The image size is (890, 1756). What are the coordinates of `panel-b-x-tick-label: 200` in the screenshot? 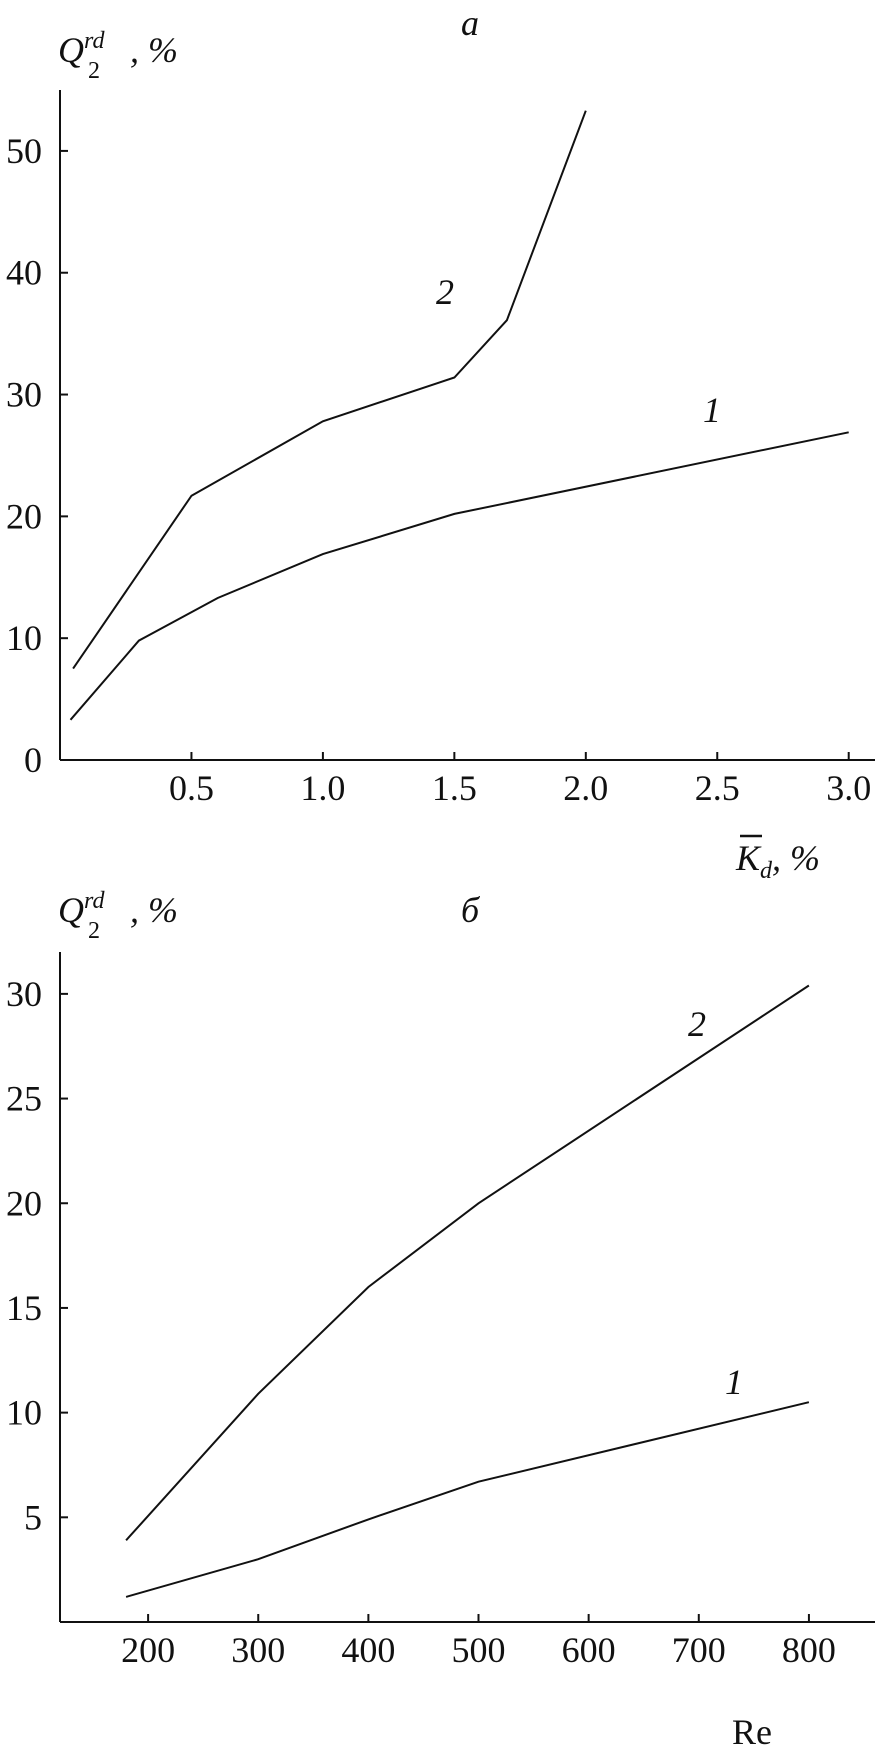 It's located at (148, 1650).